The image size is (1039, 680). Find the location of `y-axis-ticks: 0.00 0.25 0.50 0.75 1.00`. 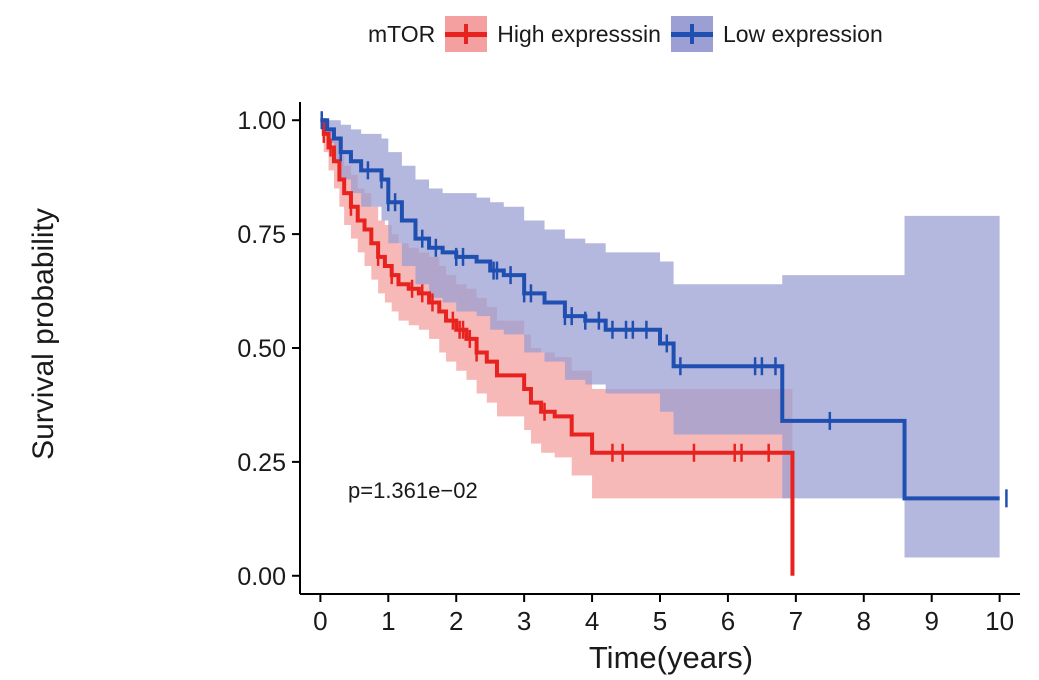

y-axis-ticks: 0.00 0.25 0.50 0.75 1.00 is located at coordinates (268, 349).